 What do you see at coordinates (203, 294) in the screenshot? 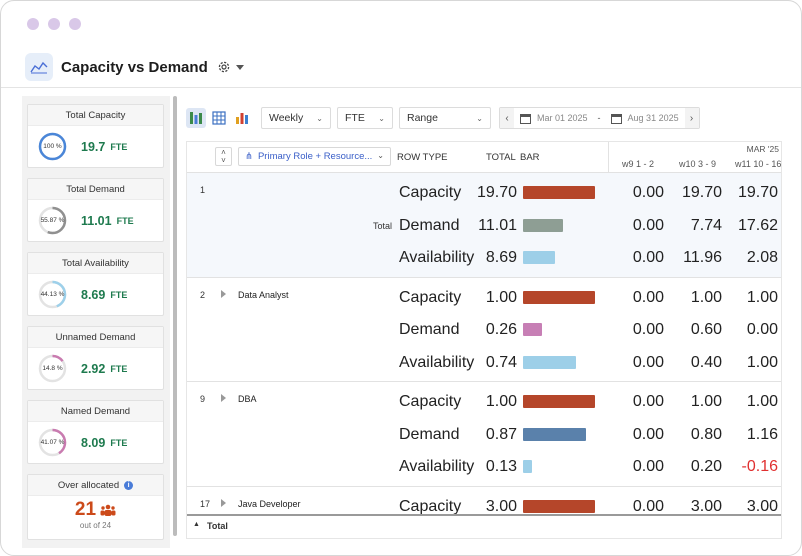
I see `group-index: 2` at bounding box center [203, 294].